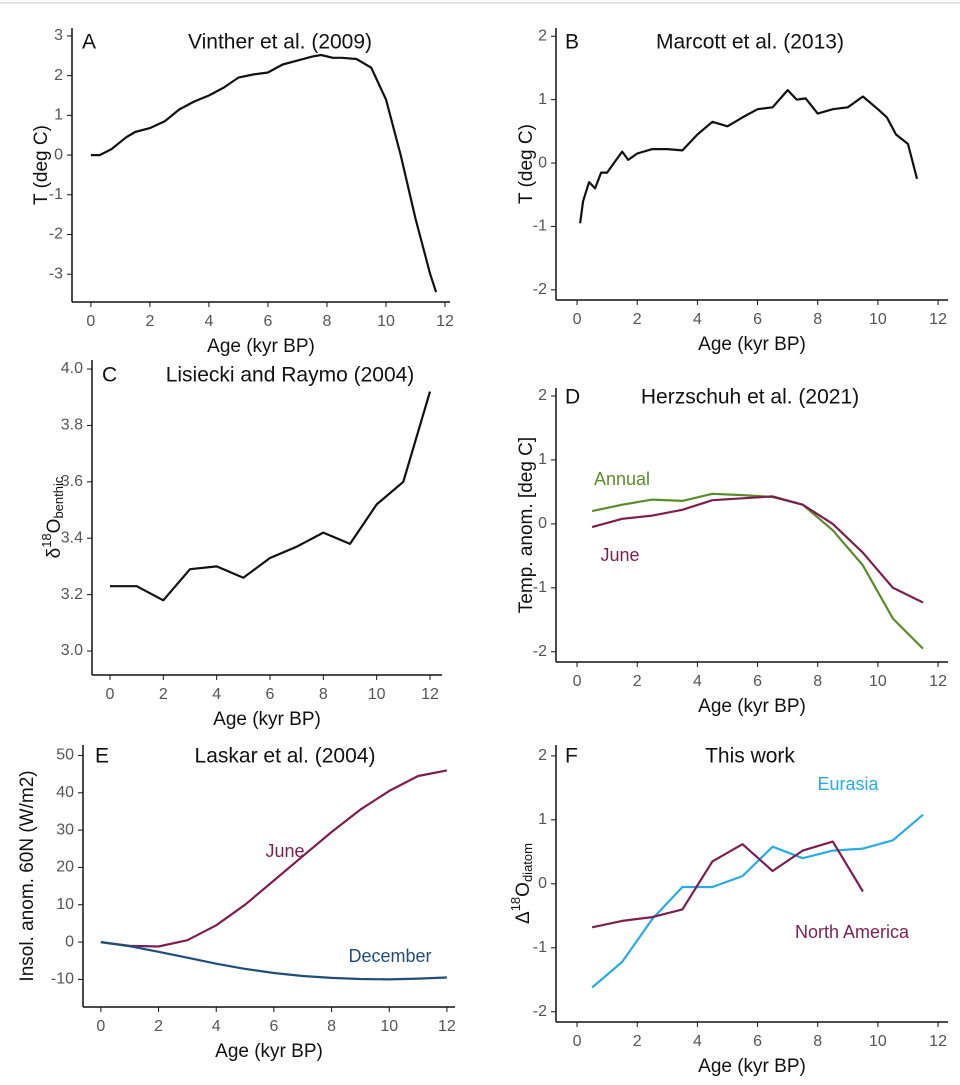  What do you see at coordinates (571, 756) in the screenshot?
I see `panel-label: F` at bounding box center [571, 756].